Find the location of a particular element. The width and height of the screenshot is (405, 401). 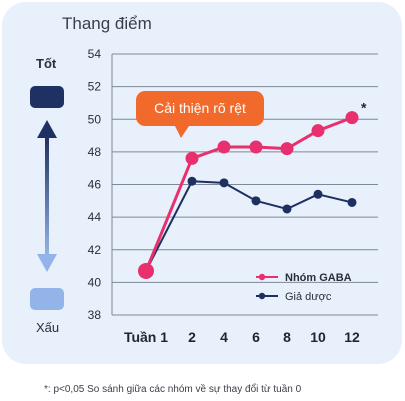

x-tick-label: 6 is located at coordinates (256, 337).